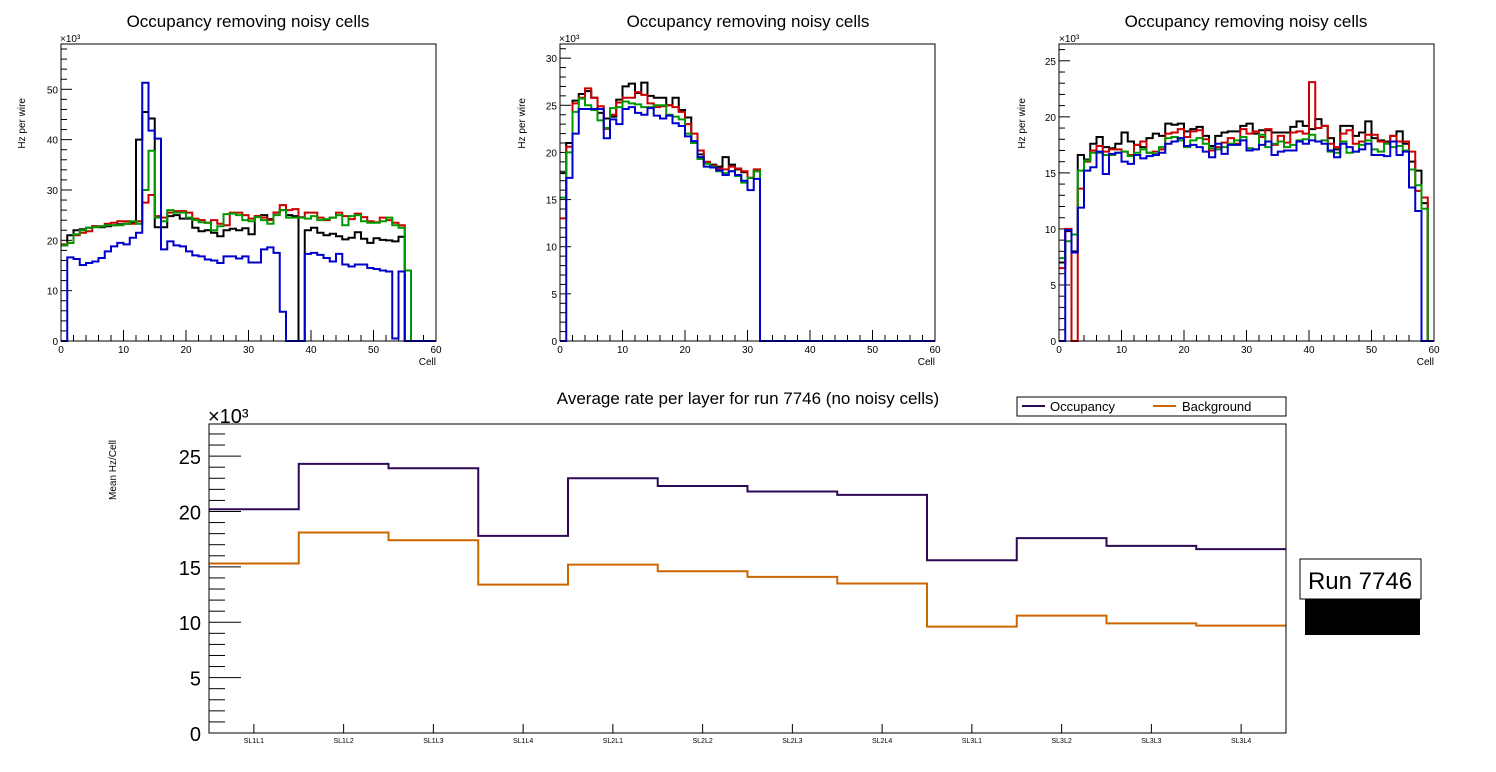  What do you see at coordinates (1022, 123) in the screenshot?
I see `panel-3-ylabel: Hz per wire` at bounding box center [1022, 123].